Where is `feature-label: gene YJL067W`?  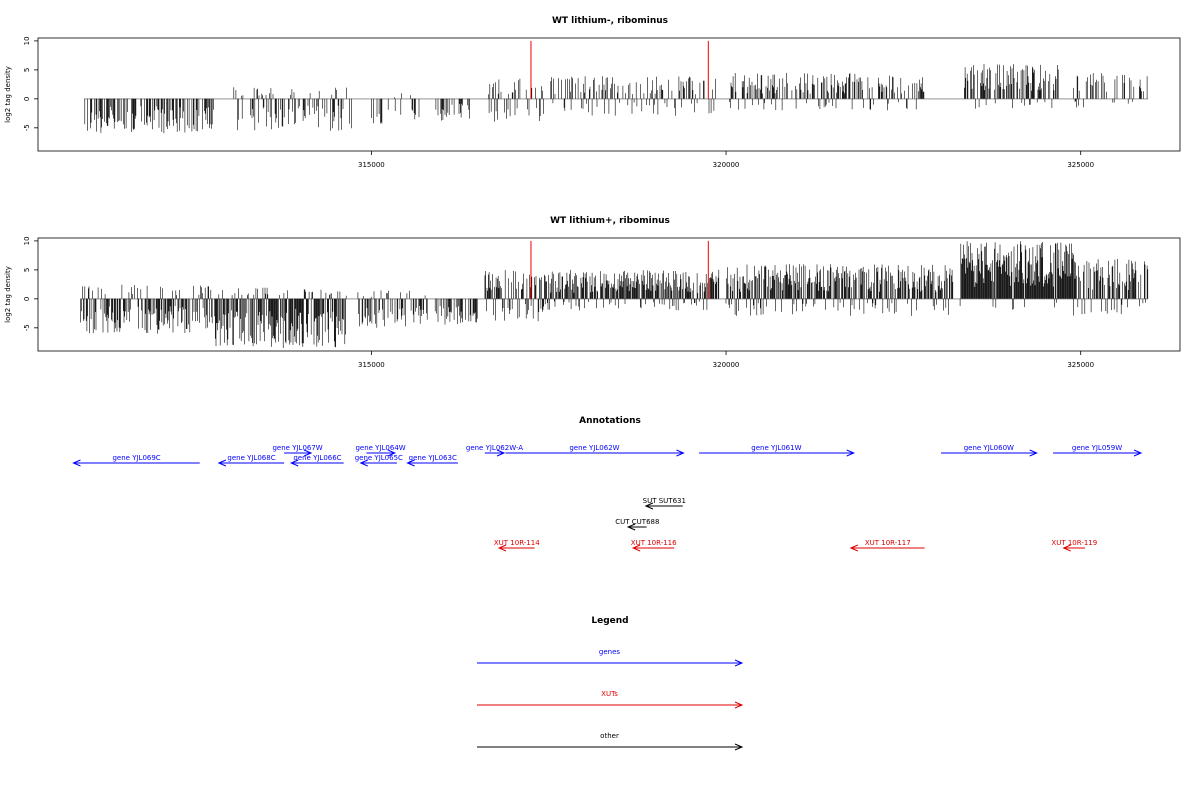 feature-label: gene YJL067W is located at coordinates (297, 448).